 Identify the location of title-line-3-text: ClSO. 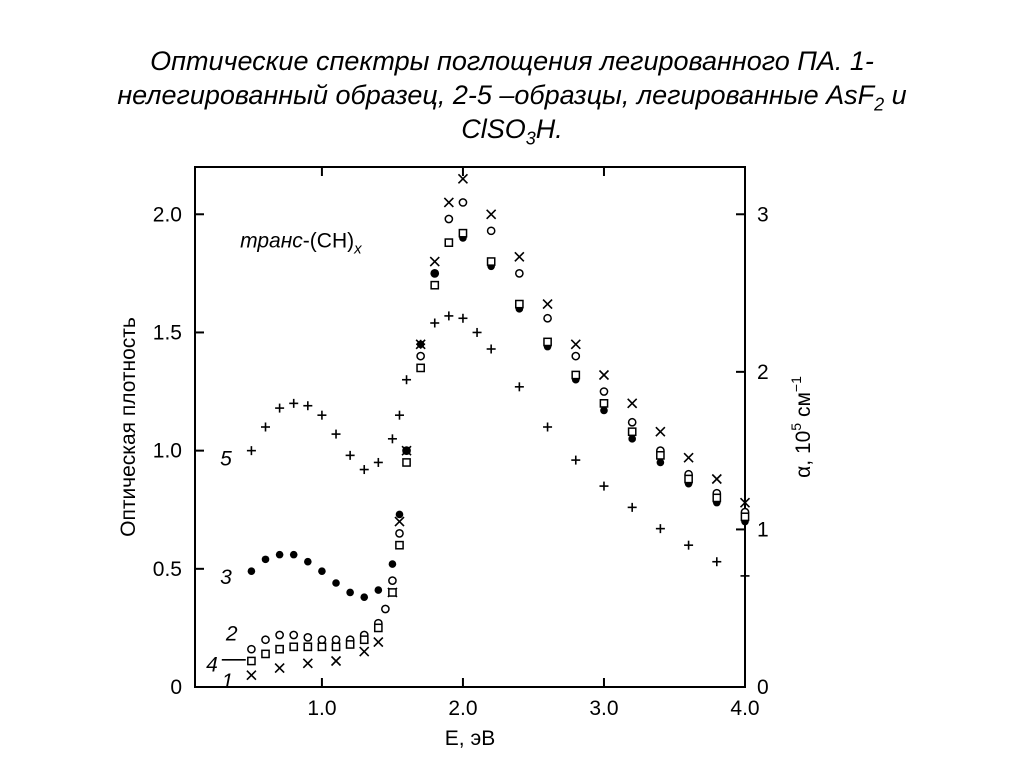
(493, 129).